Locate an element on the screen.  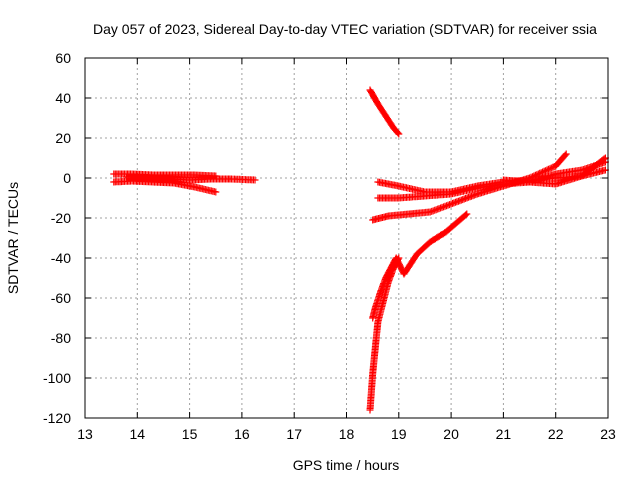
y-tick-label: 0 is located at coordinates (67, 178).